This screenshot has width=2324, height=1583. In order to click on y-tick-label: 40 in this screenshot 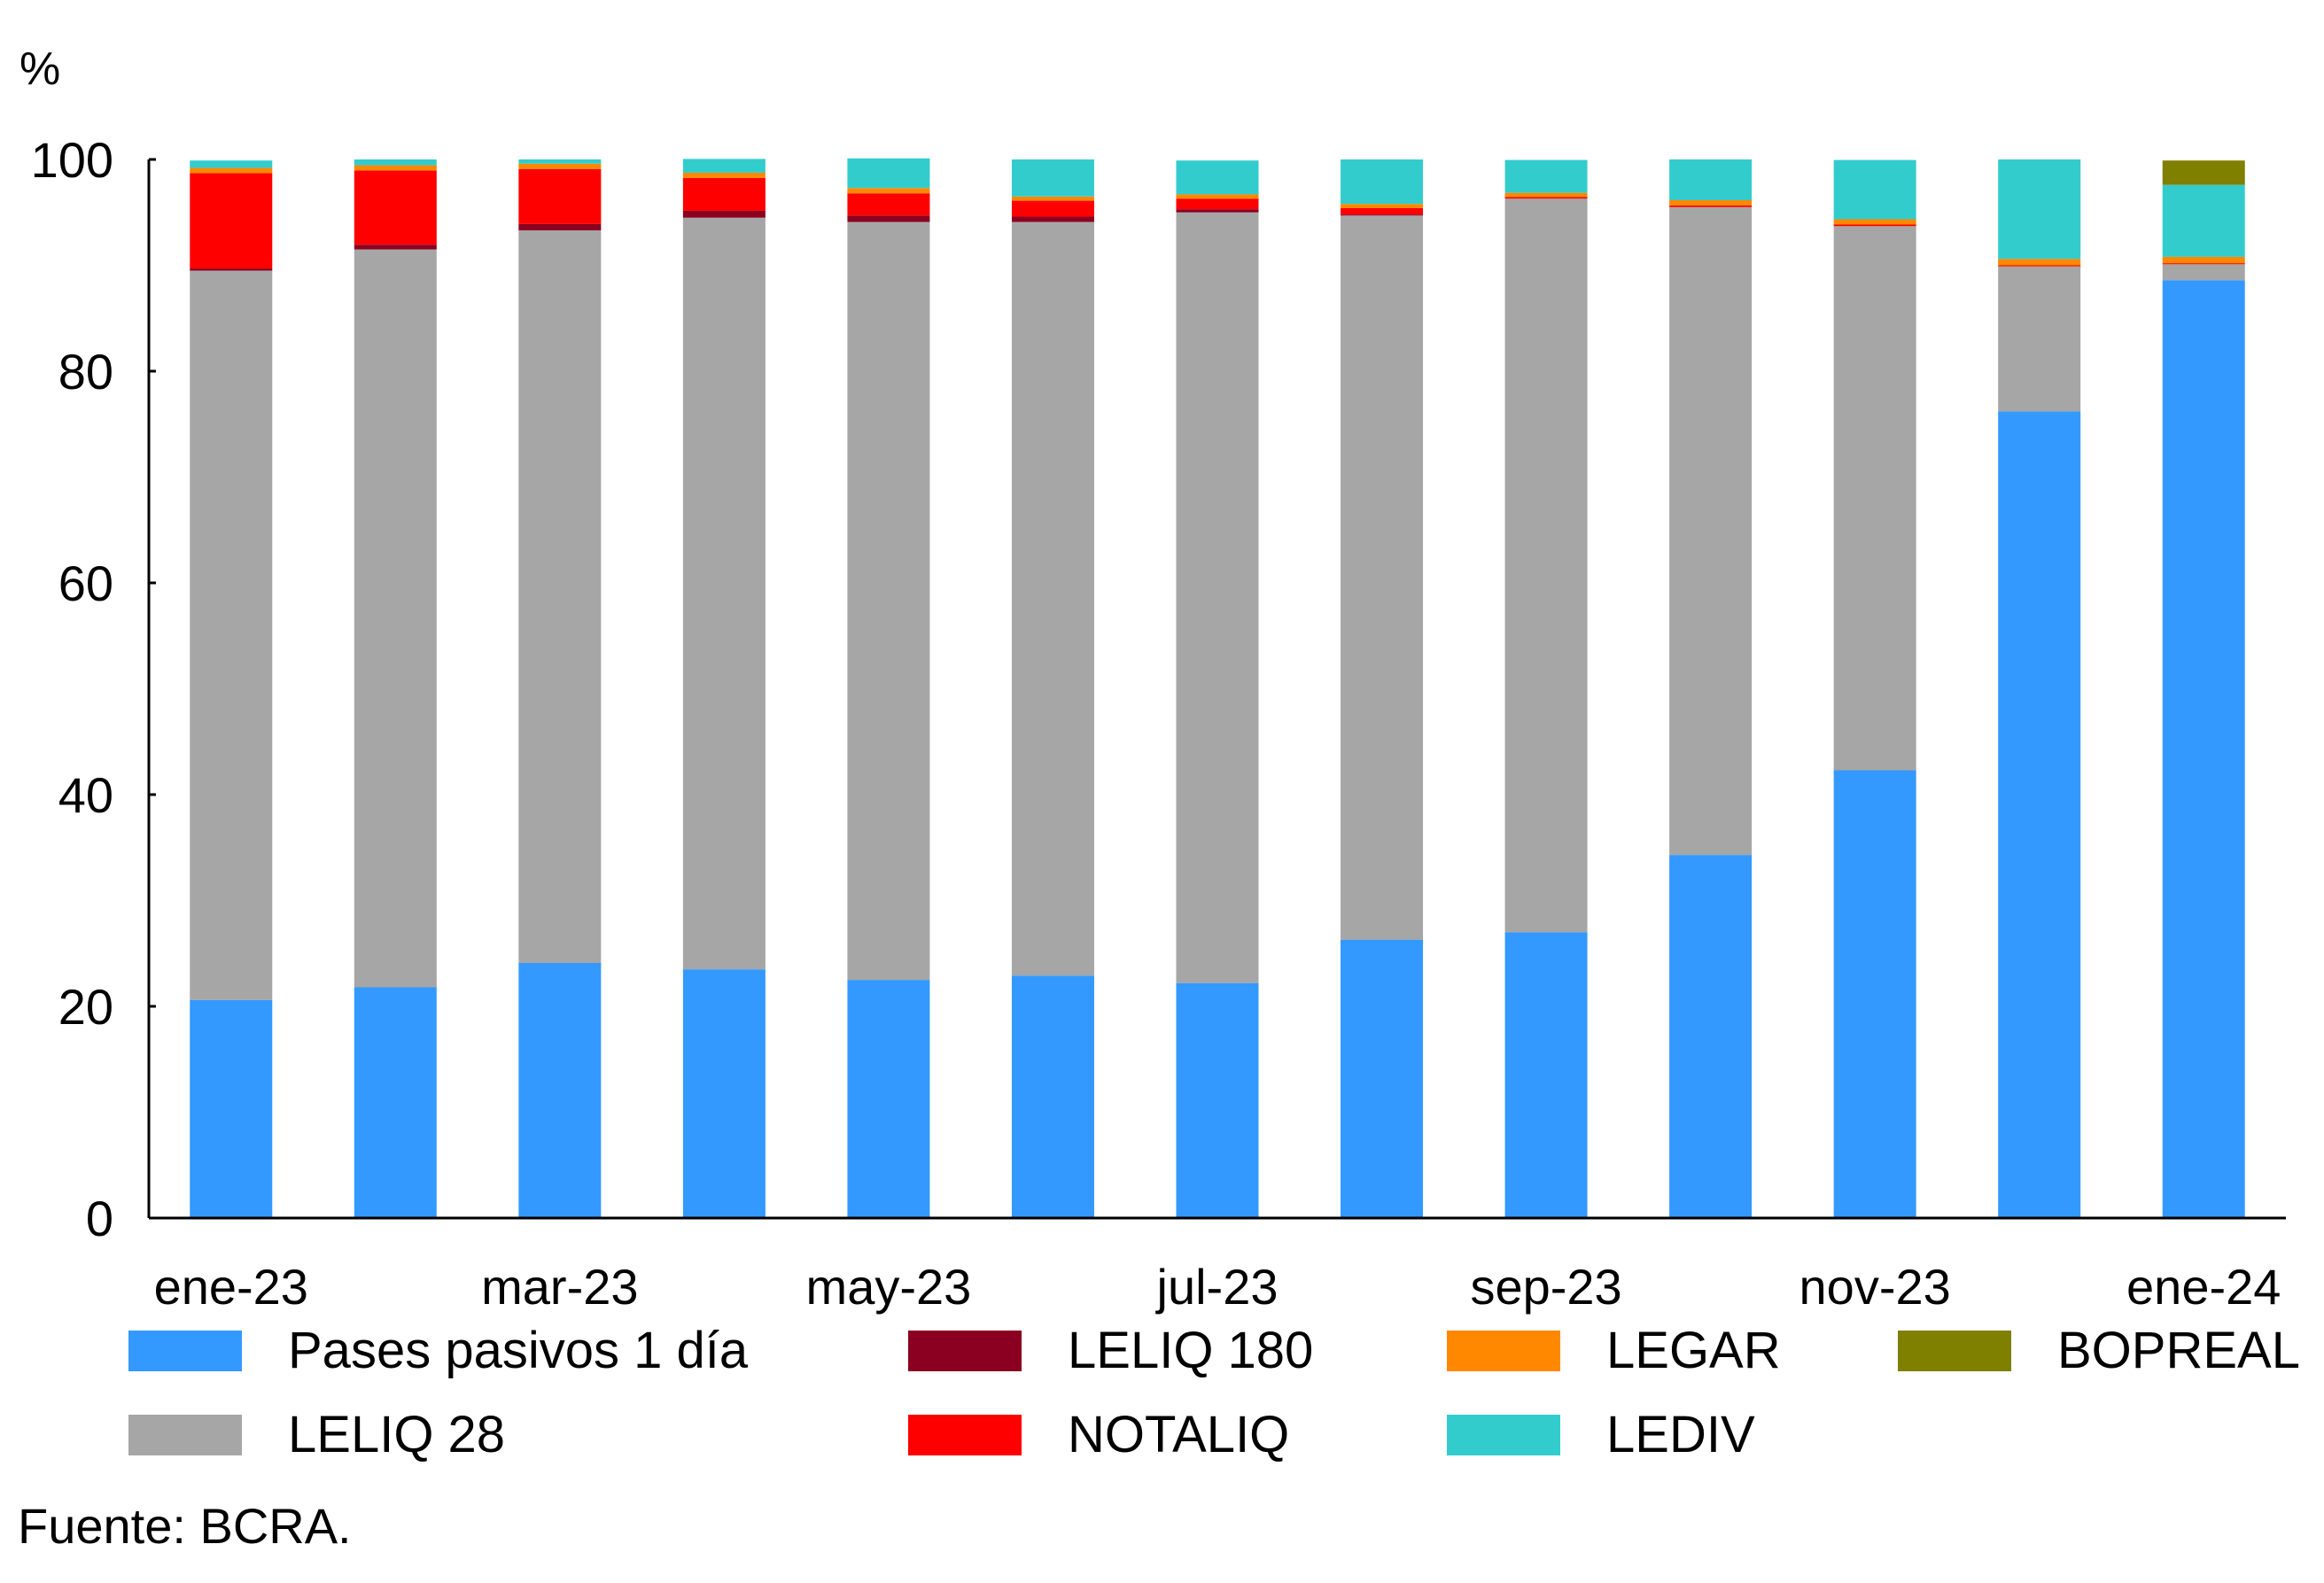, I will do `click(85, 795)`.